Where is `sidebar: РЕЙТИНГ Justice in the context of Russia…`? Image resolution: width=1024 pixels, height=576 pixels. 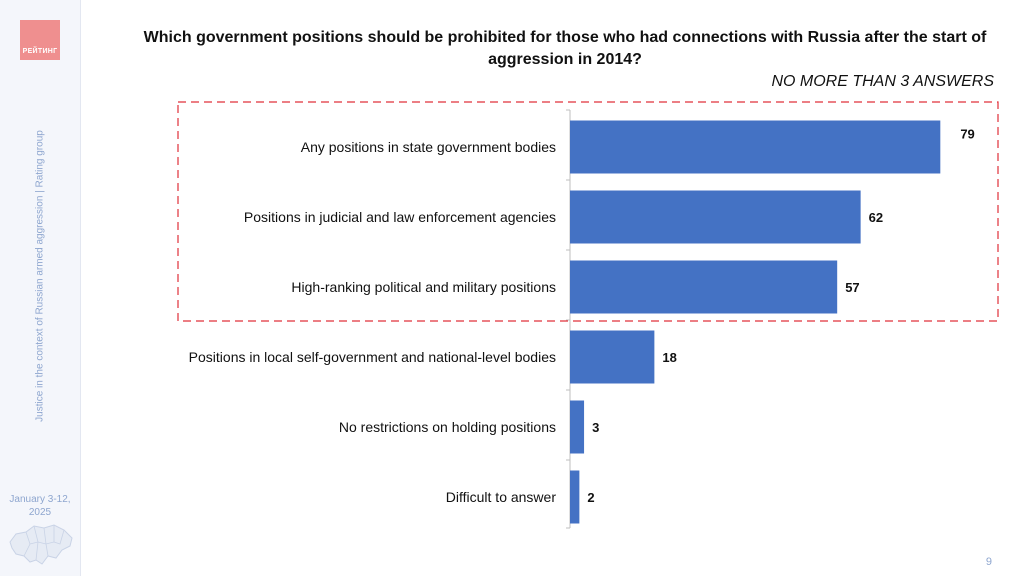
sidebar: РЕЙТИНГ Justice in the context of Russia… is located at coordinates (40, 288).